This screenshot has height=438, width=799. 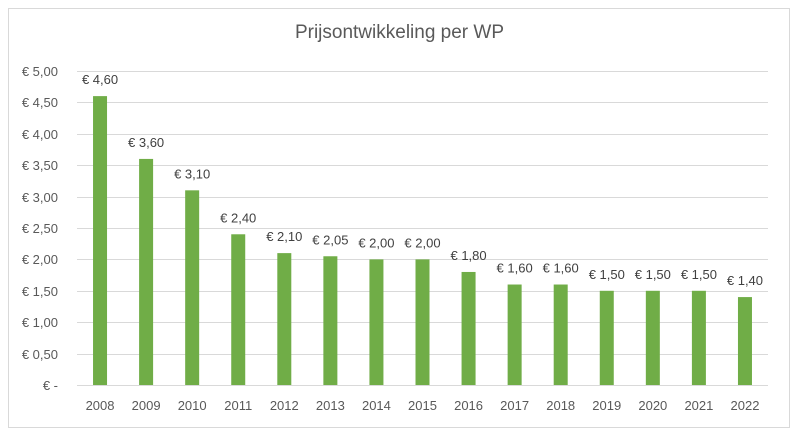 What do you see at coordinates (652, 337) in the screenshot?
I see `bar-2020` at bounding box center [652, 337].